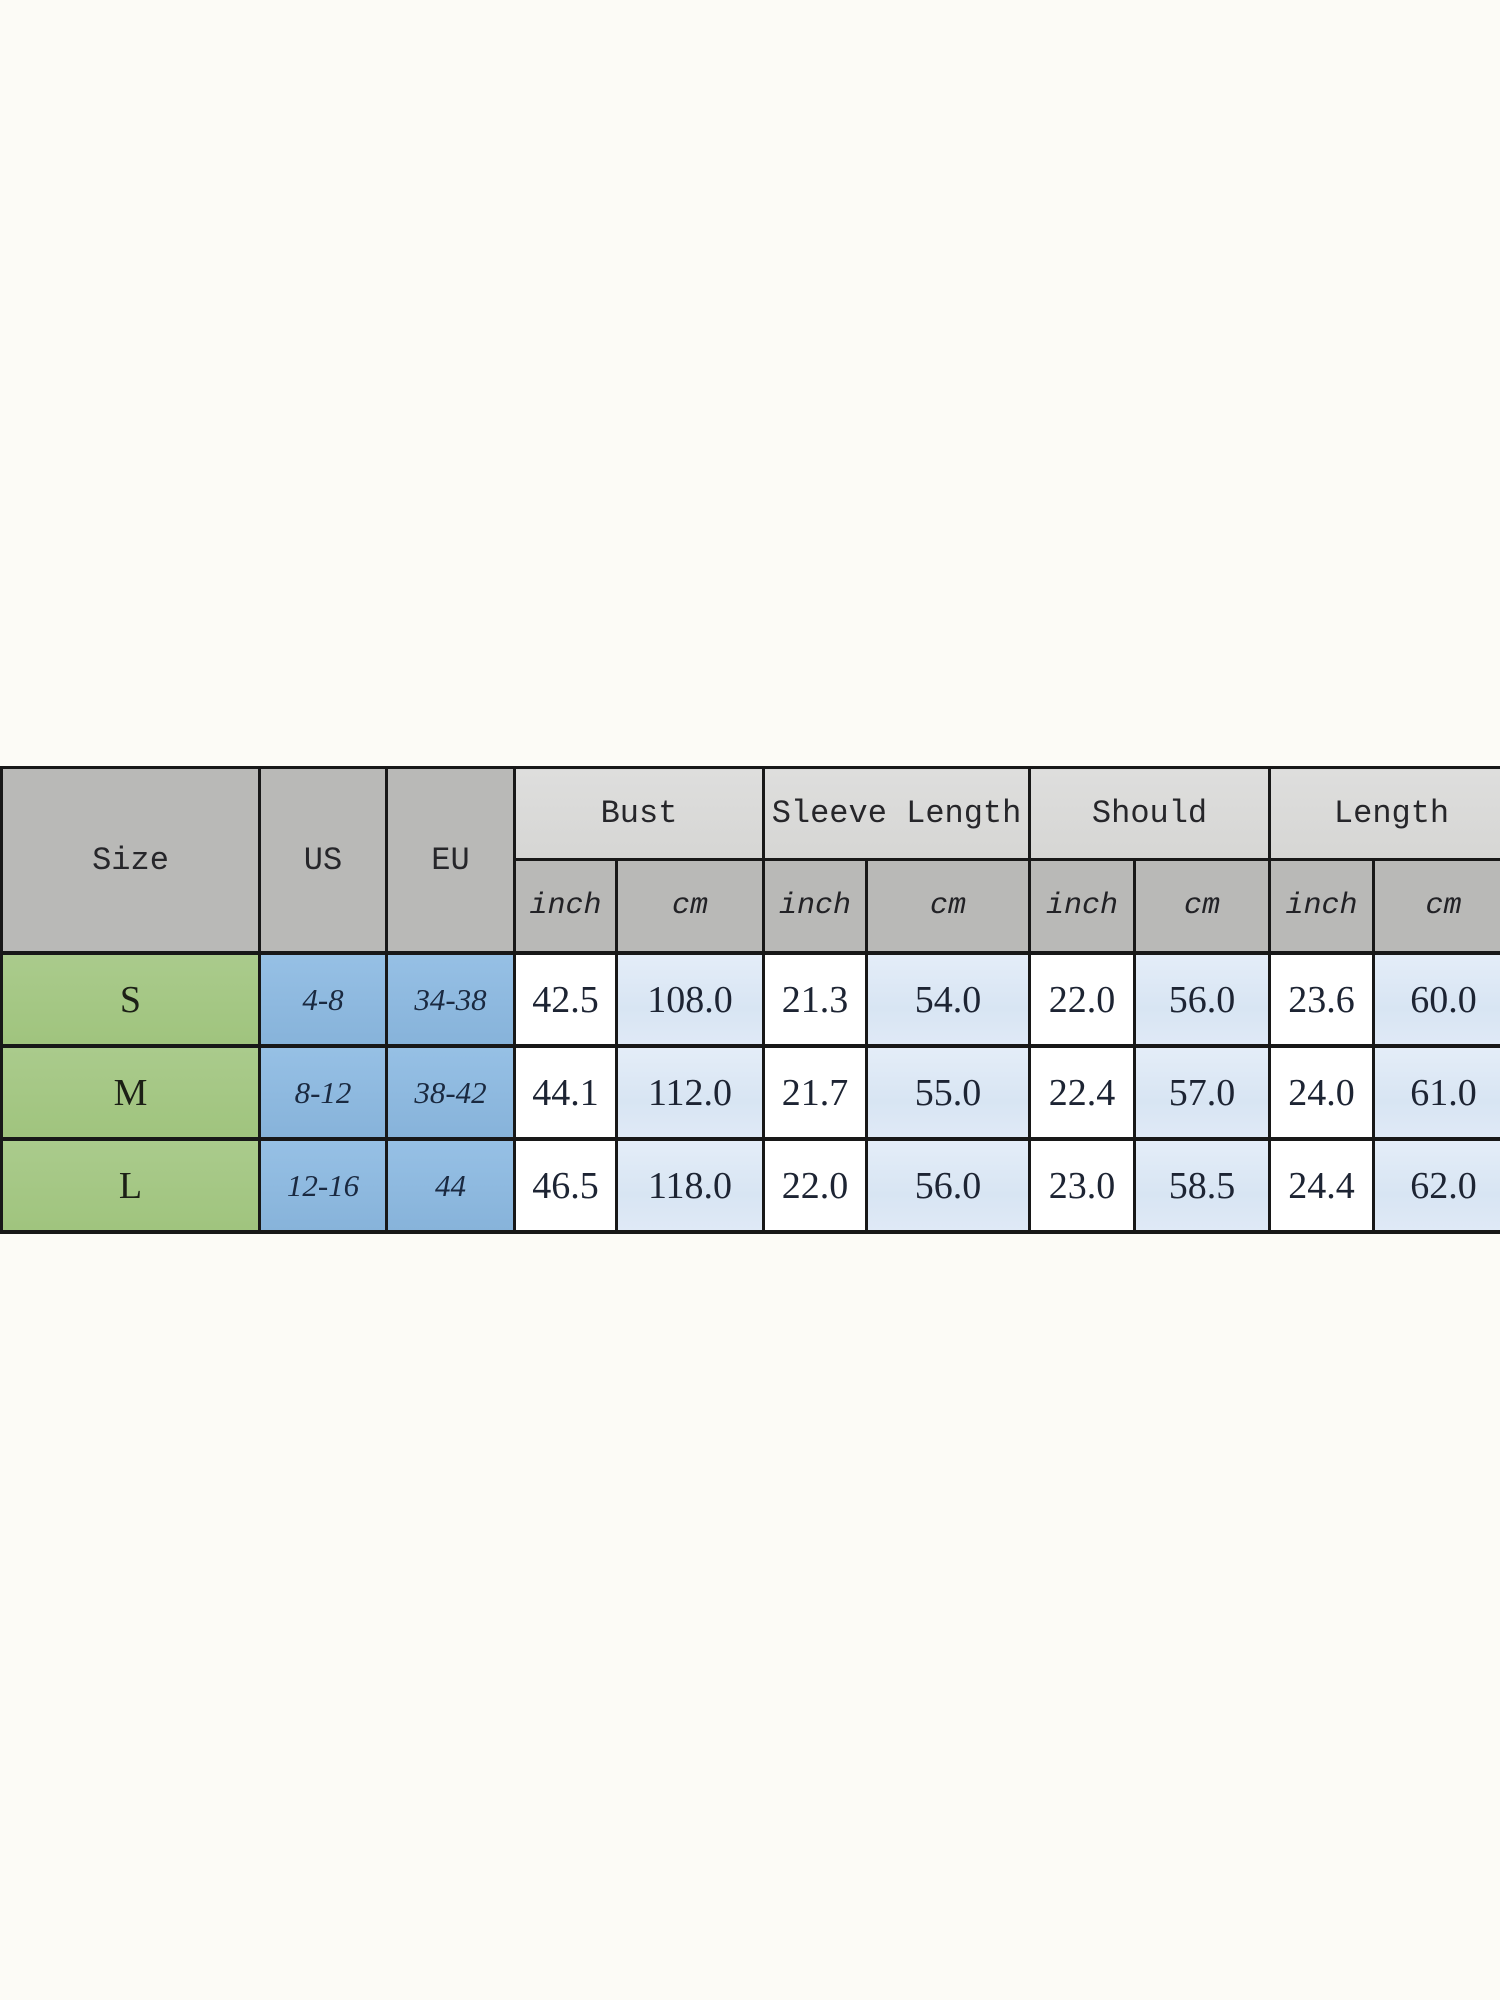 The height and width of the screenshot is (2000, 1500). What do you see at coordinates (130, 1092) in the screenshot?
I see `size-cell: M` at bounding box center [130, 1092].